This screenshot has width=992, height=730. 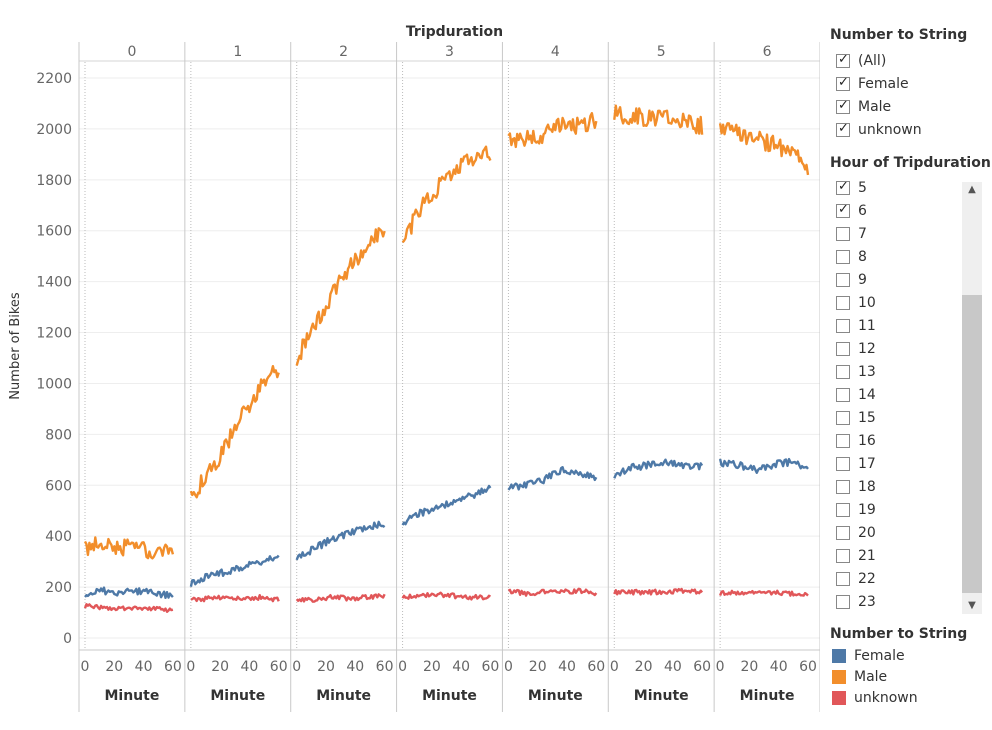 I want to click on gender-filter-option: Male, so click(x=863, y=107).